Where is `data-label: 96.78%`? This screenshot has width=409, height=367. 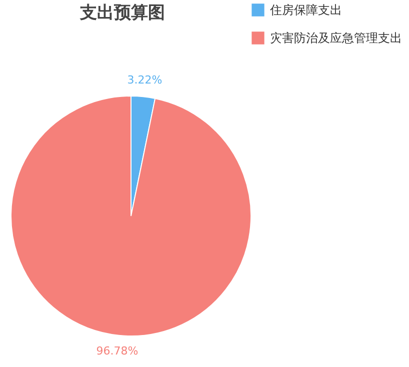
data-label: 96.78% is located at coordinates (117, 351).